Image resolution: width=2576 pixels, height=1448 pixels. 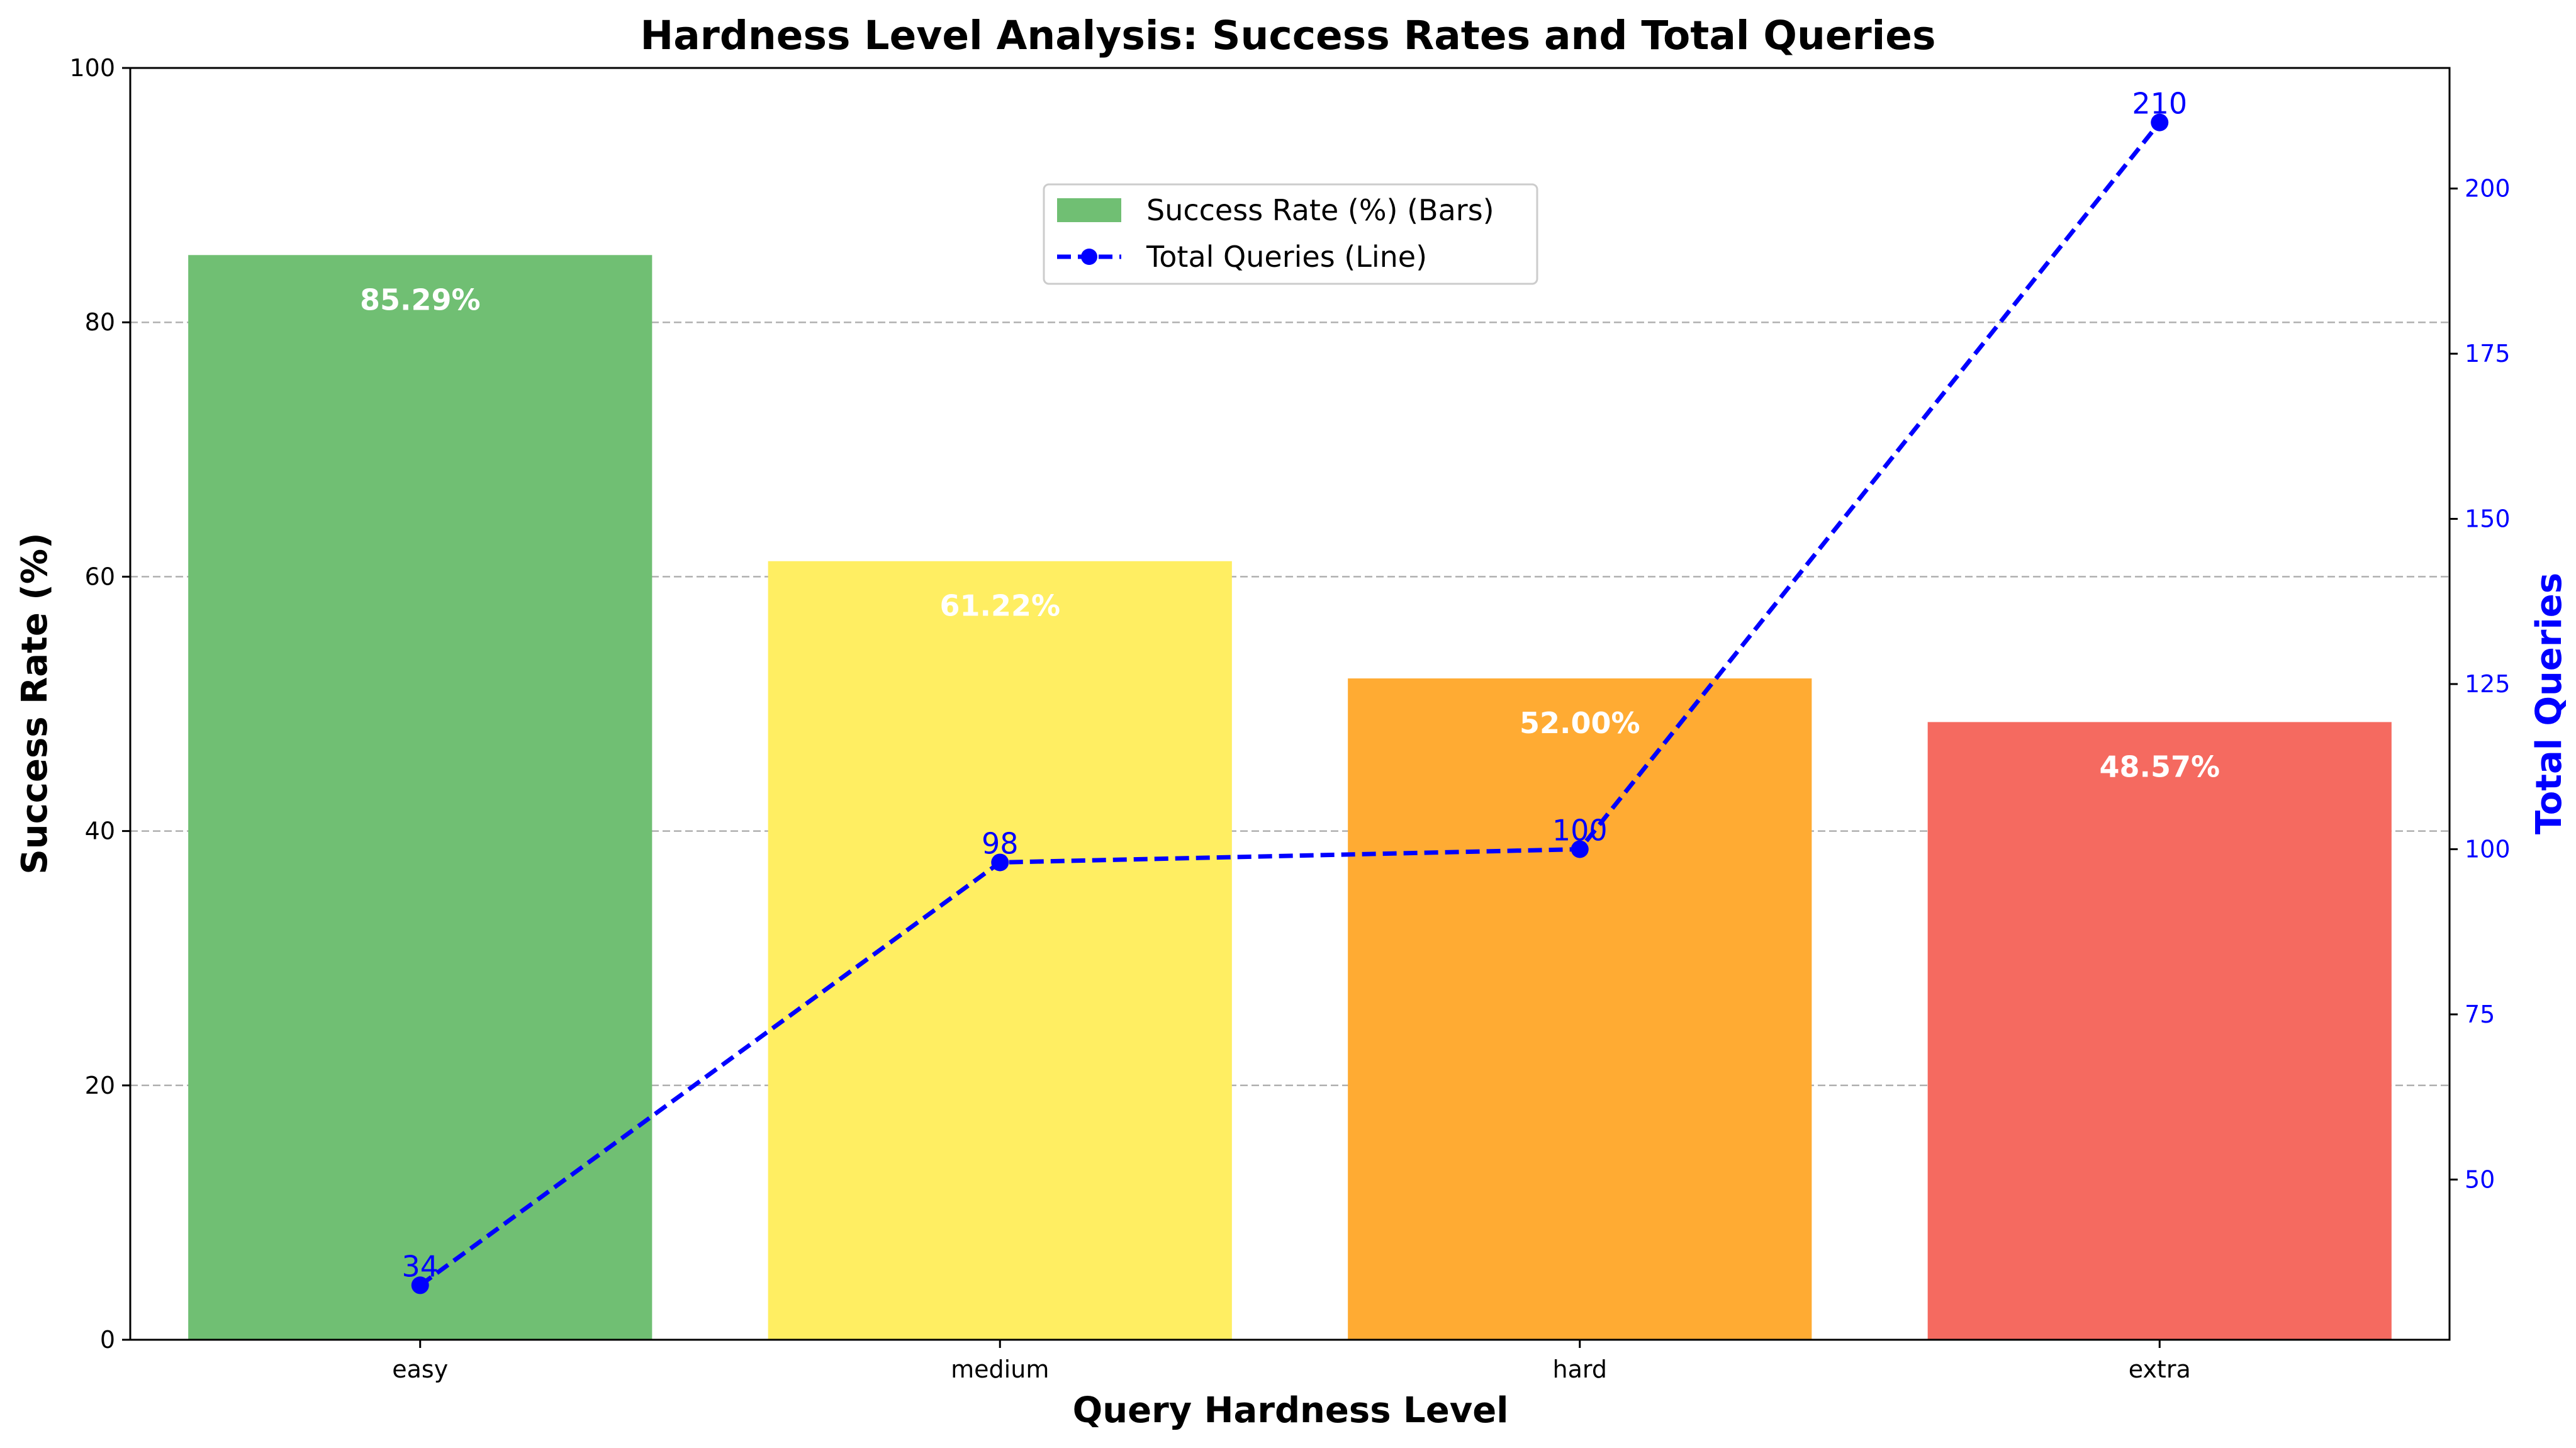 I want to click on y-axis-label: Success Rate (%), so click(x=34, y=703).